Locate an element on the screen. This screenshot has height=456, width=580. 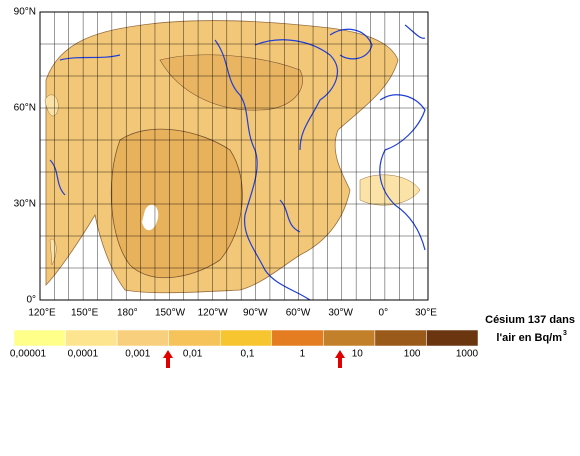
legend: 0,00001 0,0001 0,001 0,01 0,1 1 10 100 1000 is located at coordinates (244, 344).